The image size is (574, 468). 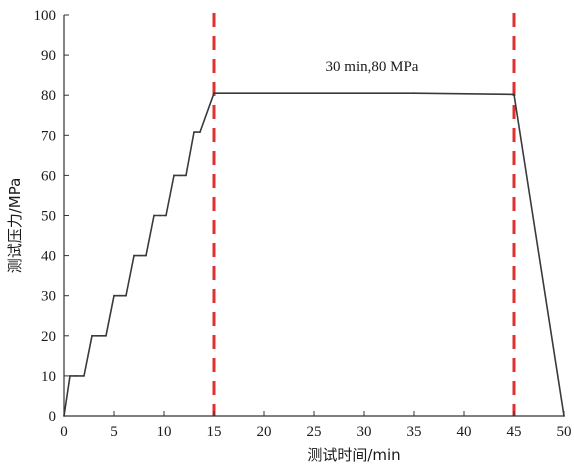 What do you see at coordinates (364, 432) in the screenshot?
I see `x-tick-label: 30` at bounding box center [364, 432].